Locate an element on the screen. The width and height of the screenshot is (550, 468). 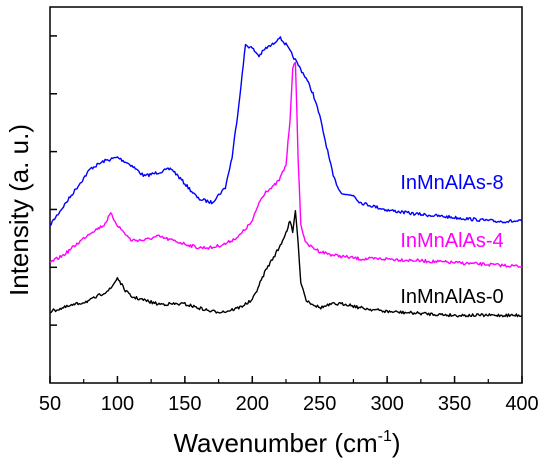
y-axis-label: Intensity (a. u.) is located at coordinates (19, 210).